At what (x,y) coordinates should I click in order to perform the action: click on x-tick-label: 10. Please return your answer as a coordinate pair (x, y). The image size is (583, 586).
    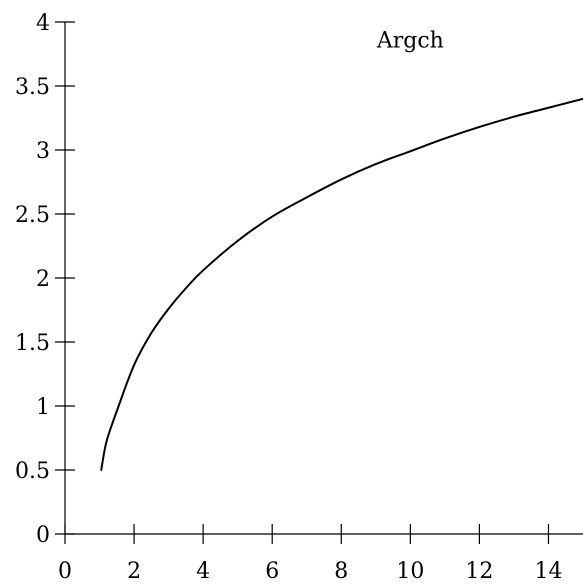
    Looking at the image, I should click on (410, 571).